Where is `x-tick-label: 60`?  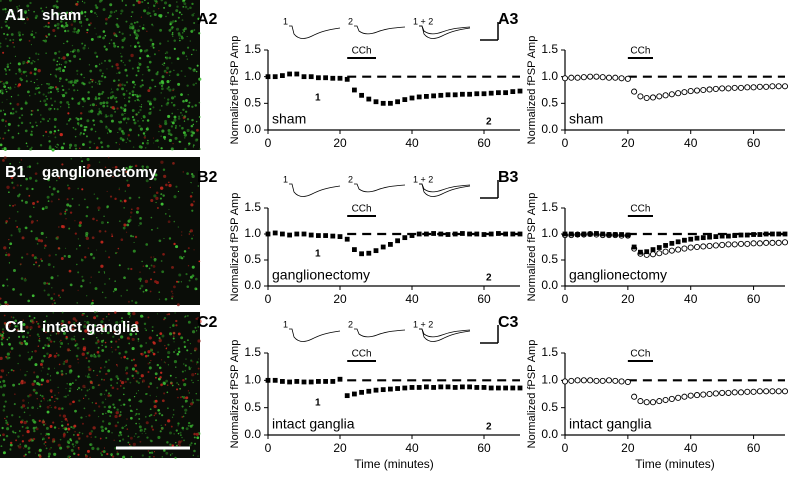
x-tick-label: 60 is located at coordinates (754, 143).